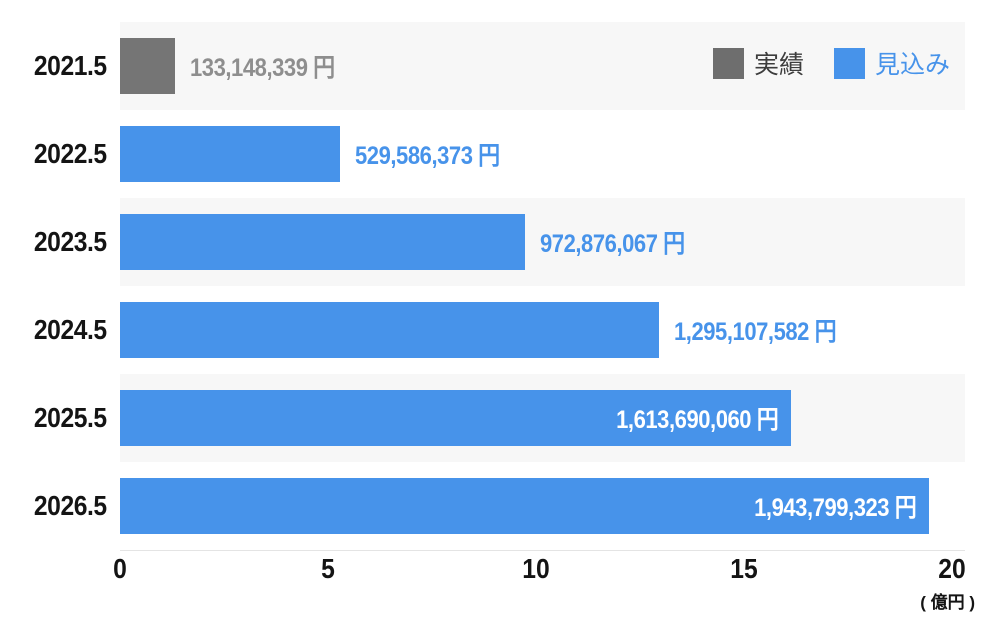  Describe the element at coordinates (755, 332) in the screenshot. I see `value-label-text: 1,295,107,582 円` at that location.